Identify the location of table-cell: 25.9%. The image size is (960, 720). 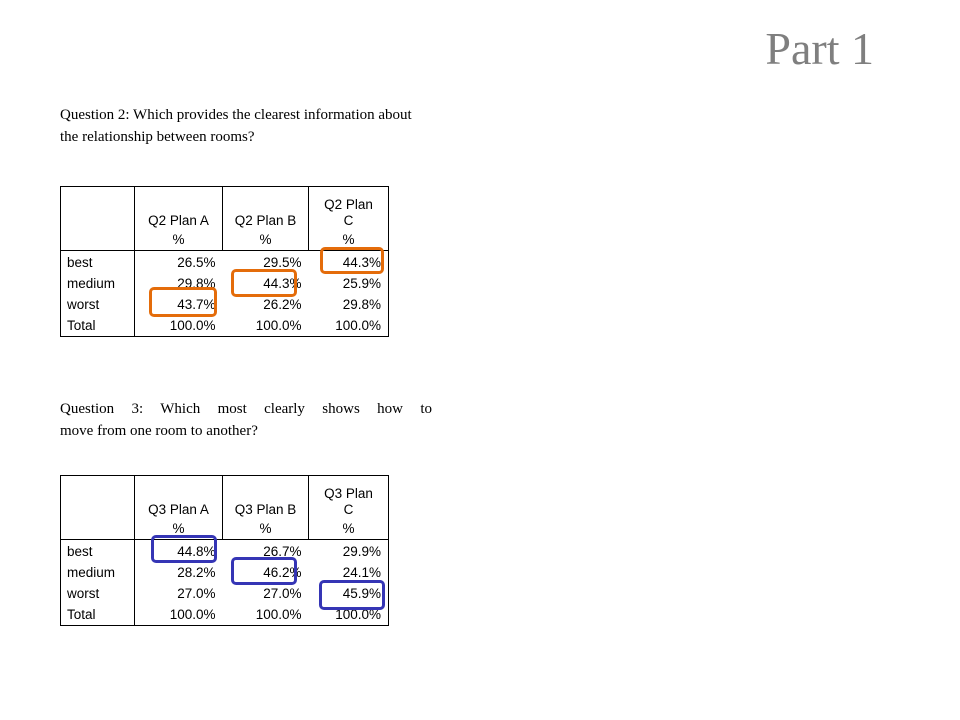
(348, 283).